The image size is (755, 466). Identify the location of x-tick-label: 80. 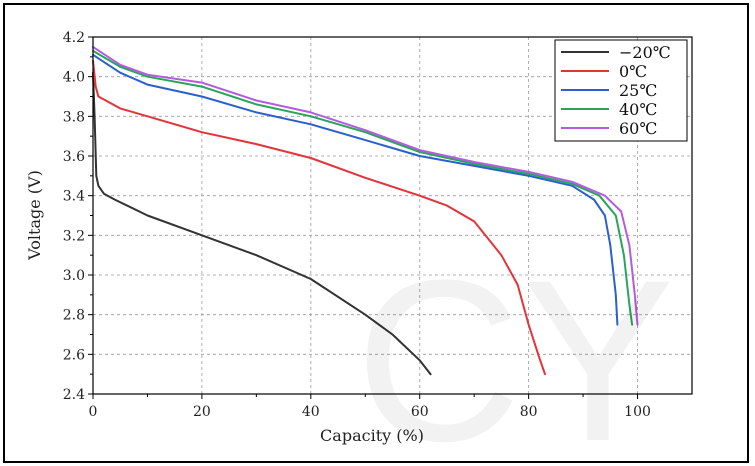
(529, 412).